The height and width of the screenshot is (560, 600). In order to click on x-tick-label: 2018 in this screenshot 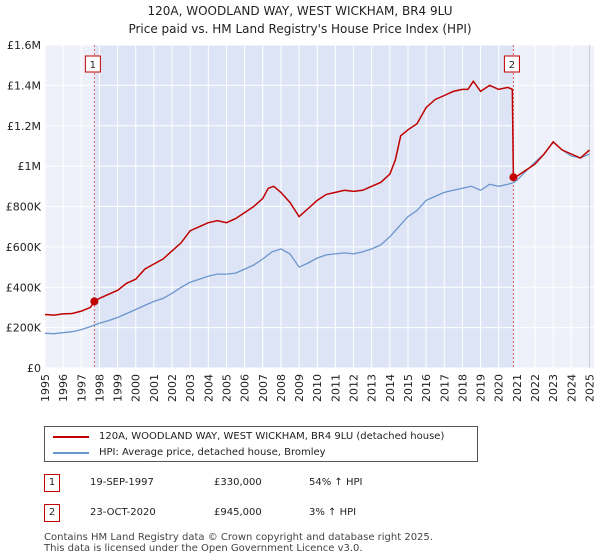, I will do `click(462, 388)`.